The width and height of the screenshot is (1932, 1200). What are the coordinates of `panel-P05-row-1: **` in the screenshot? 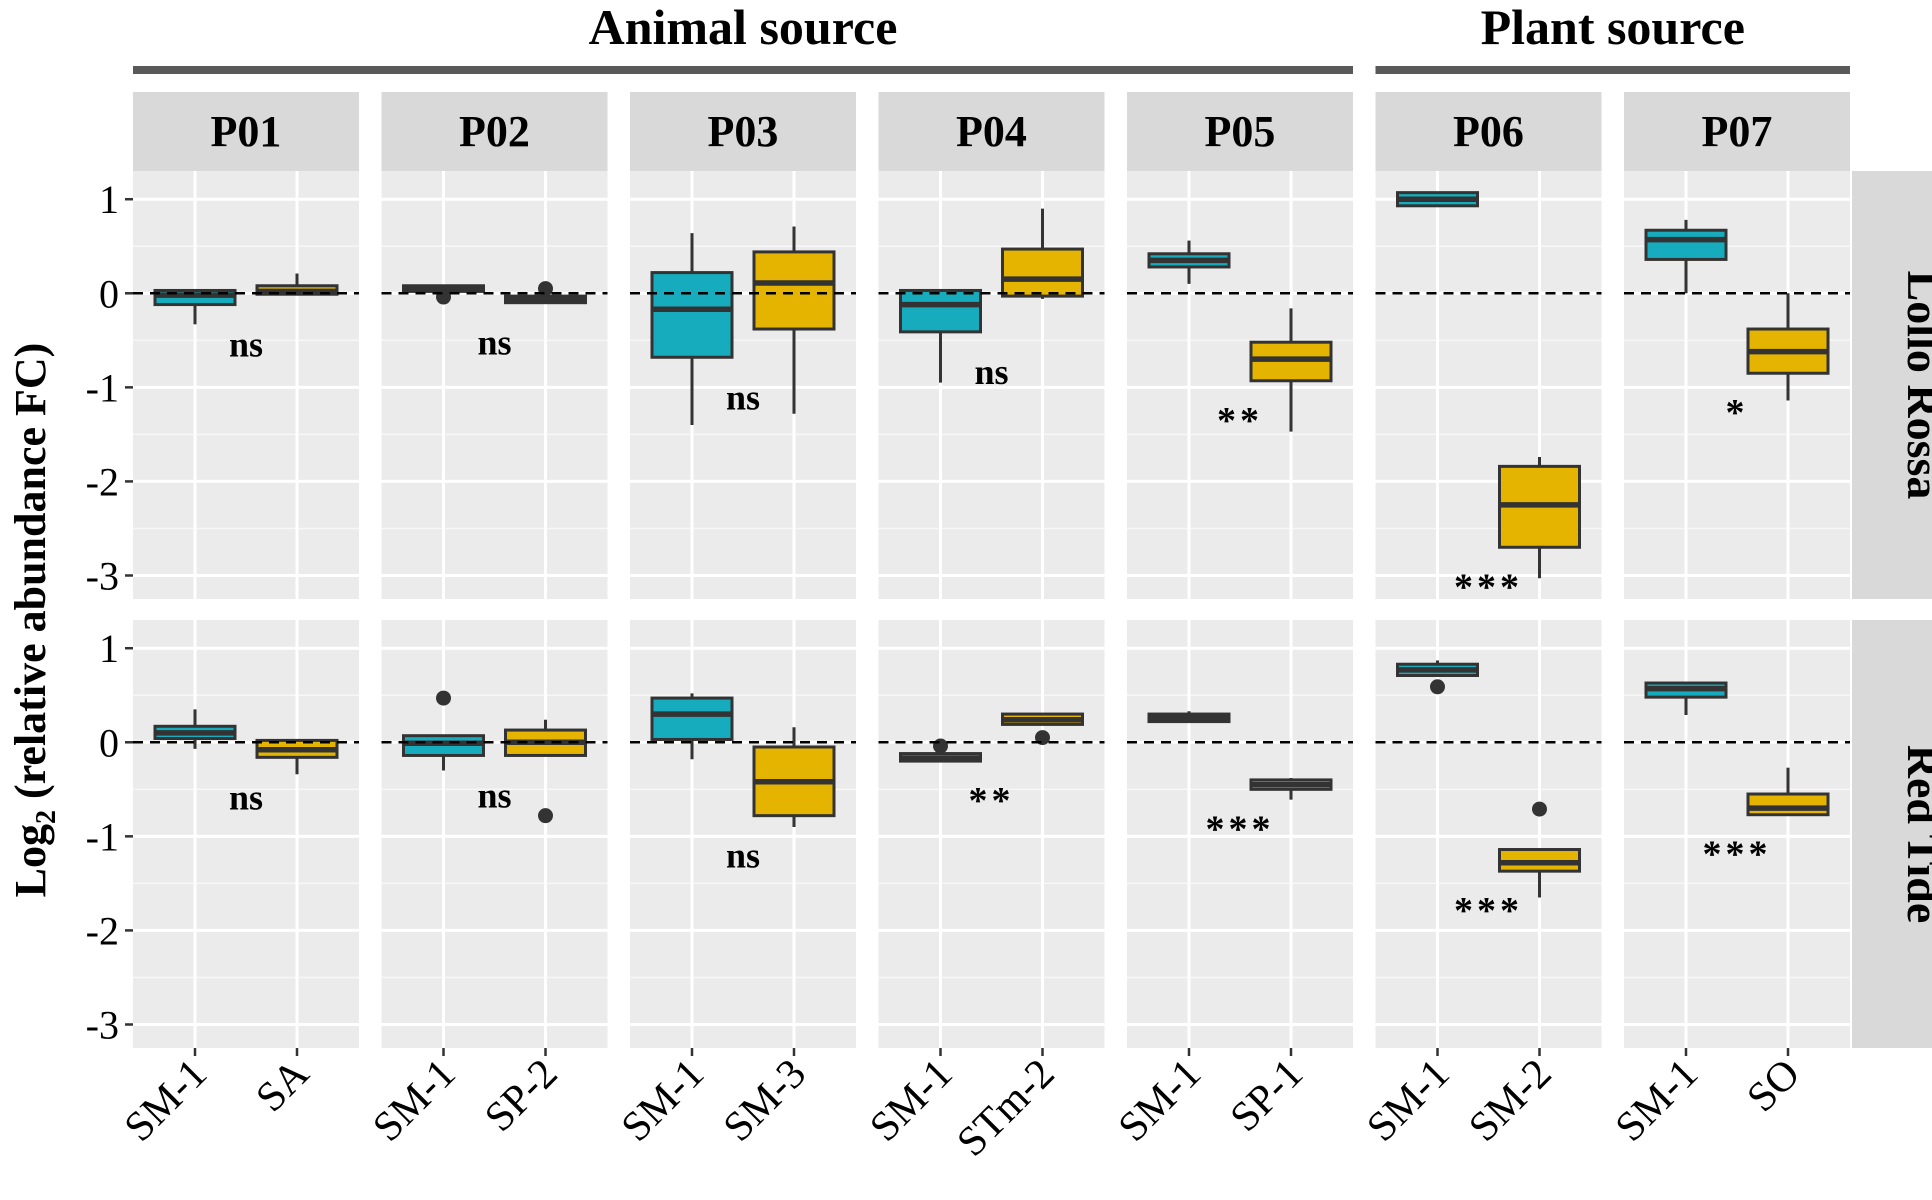 It's located at (1240, 385).